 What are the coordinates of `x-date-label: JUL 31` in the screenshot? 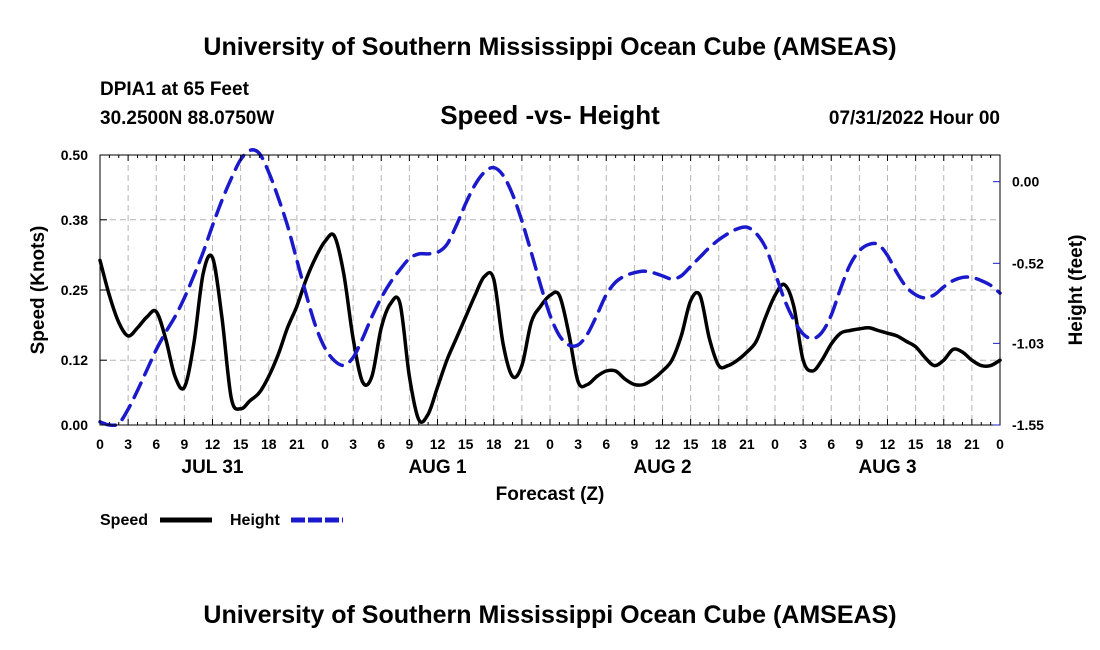 It's located at (213, 467).